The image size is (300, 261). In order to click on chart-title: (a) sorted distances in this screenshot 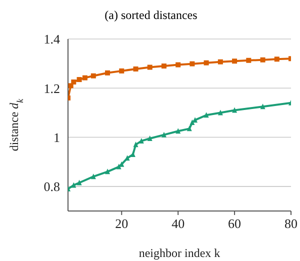, I will do `click(151, 15)`.